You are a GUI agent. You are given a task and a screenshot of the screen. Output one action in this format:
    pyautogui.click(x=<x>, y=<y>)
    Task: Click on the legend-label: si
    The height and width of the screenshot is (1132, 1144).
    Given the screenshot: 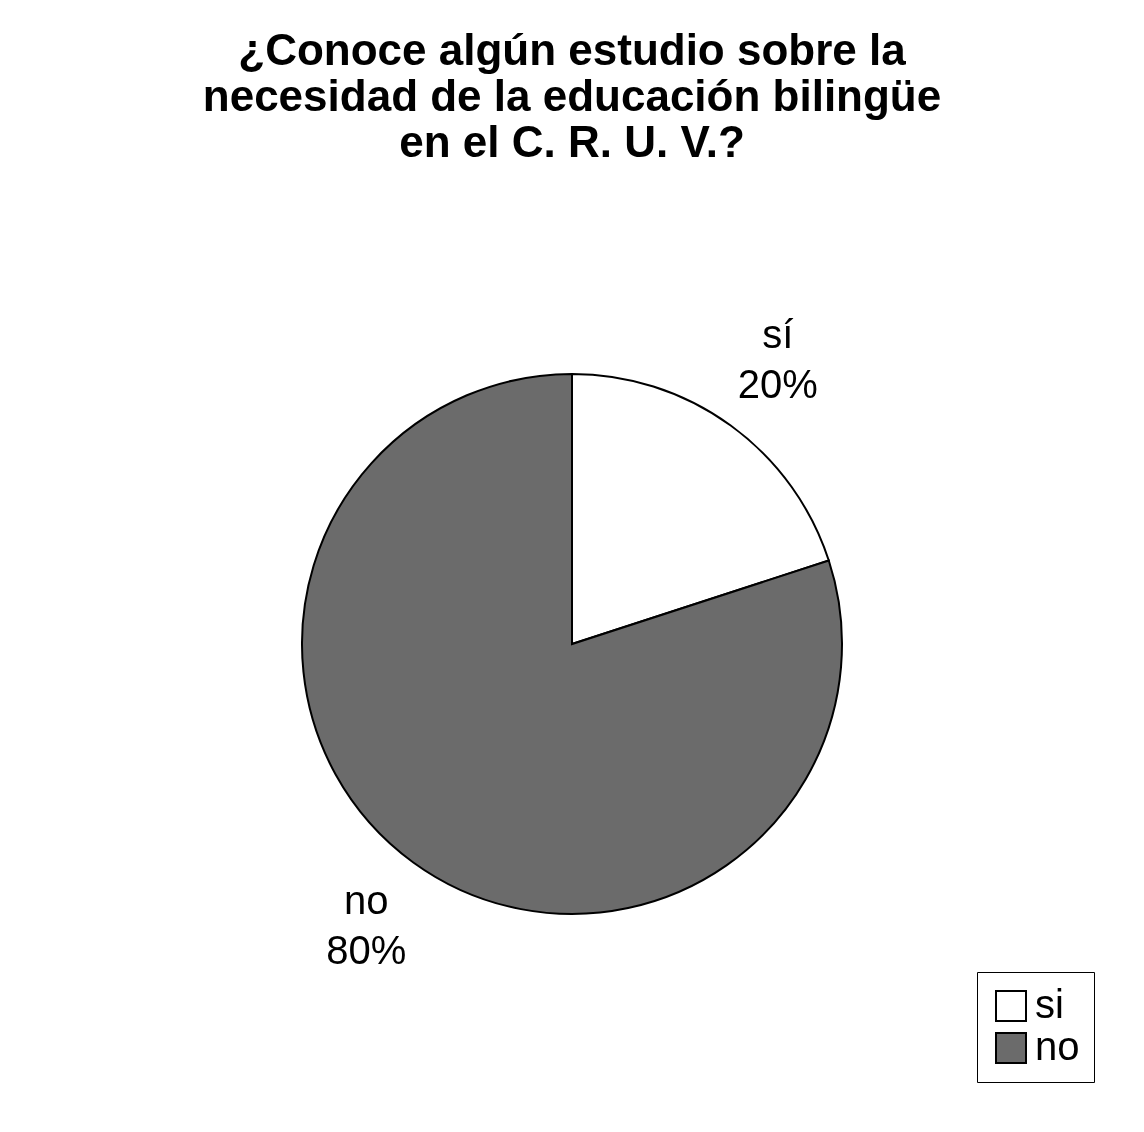 What is the action you would take?
    pyautogui.click(x=1049, y=1004)
    